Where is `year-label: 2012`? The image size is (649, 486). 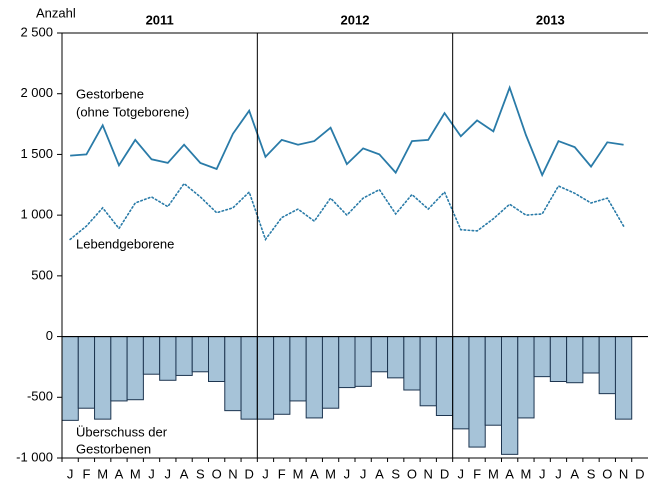 year-label: 2012 is located at coordinates (355, 19).